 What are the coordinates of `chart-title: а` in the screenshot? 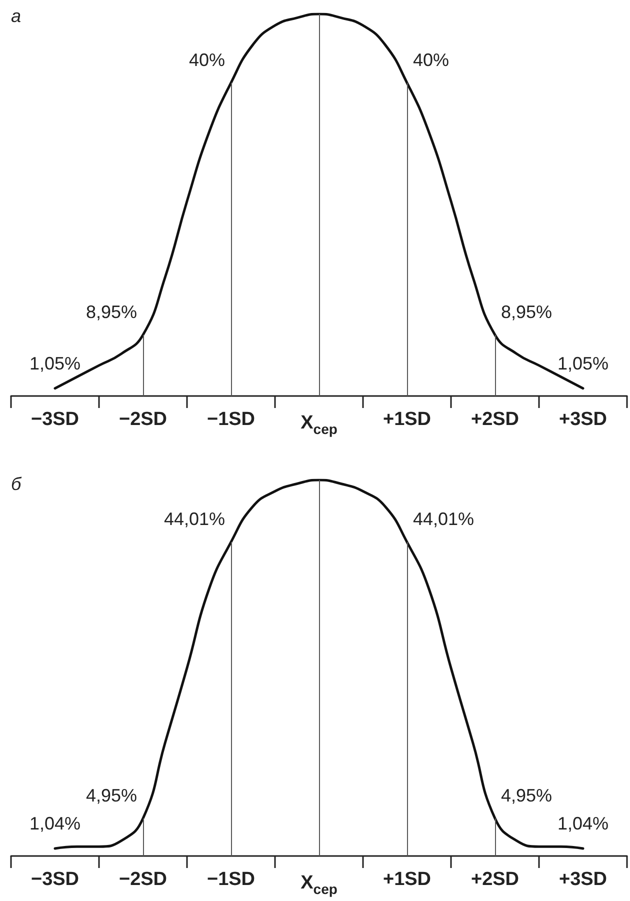 It's located at (16, 16).